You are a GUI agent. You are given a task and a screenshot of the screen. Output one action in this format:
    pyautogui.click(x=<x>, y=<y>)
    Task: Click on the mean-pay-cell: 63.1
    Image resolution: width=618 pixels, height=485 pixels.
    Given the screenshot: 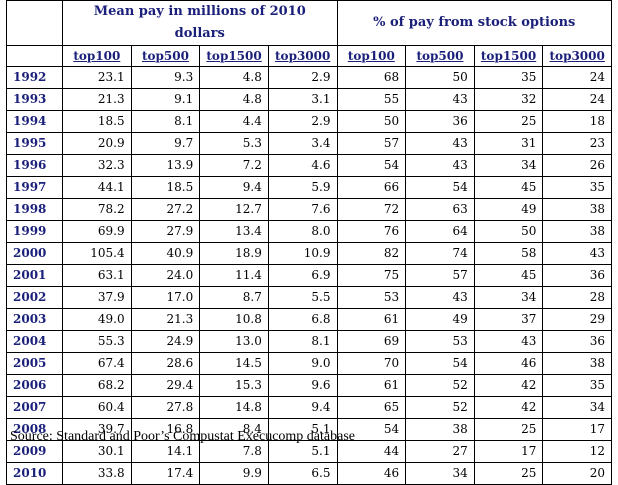 What is the action you would take?
    pyautogui.click(x=97, y=275)
    